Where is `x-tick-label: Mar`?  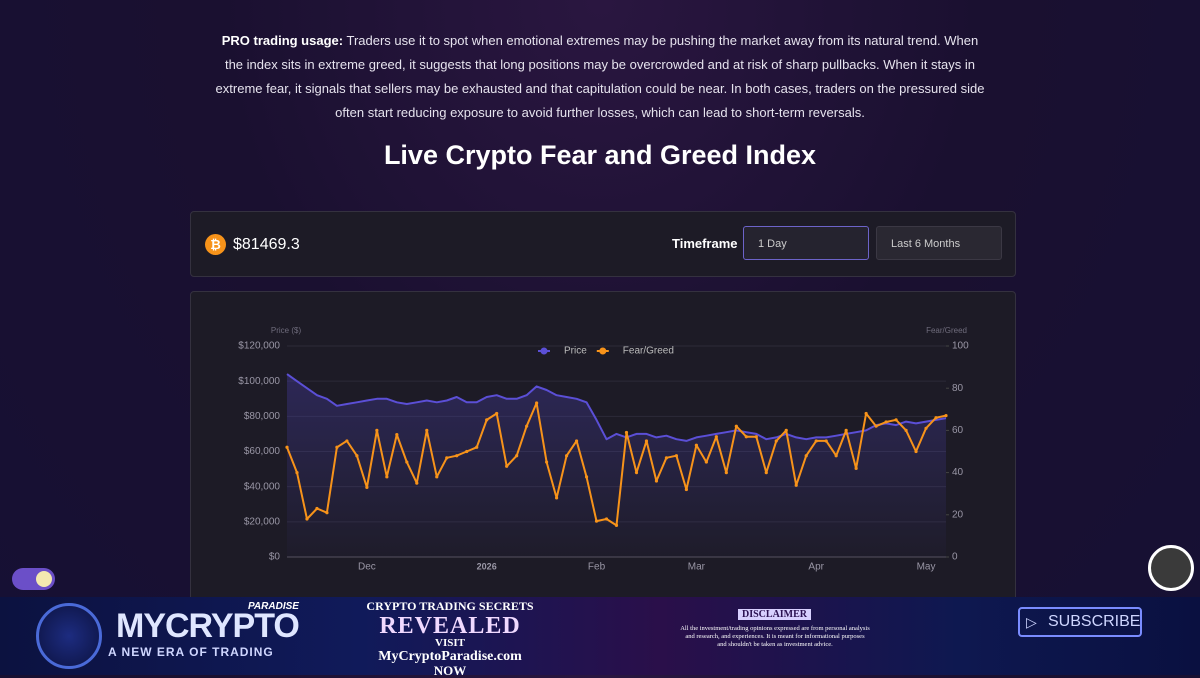
x-tick-label: Mar is located at coordinates (697, 567).